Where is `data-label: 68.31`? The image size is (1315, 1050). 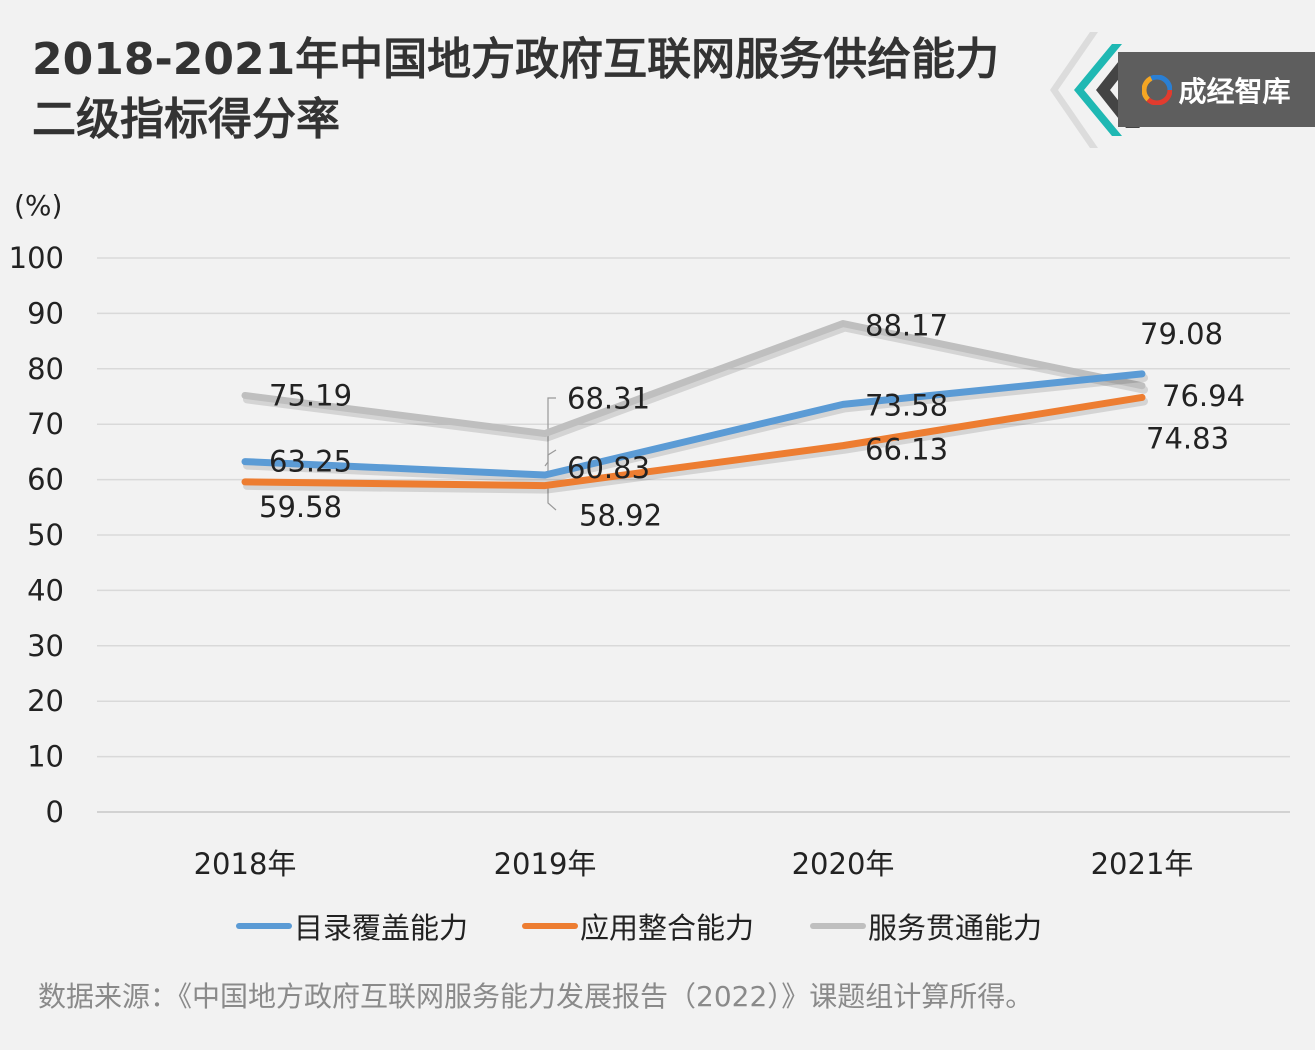 data-label: 68.31 is located at coordinates (608, 399).